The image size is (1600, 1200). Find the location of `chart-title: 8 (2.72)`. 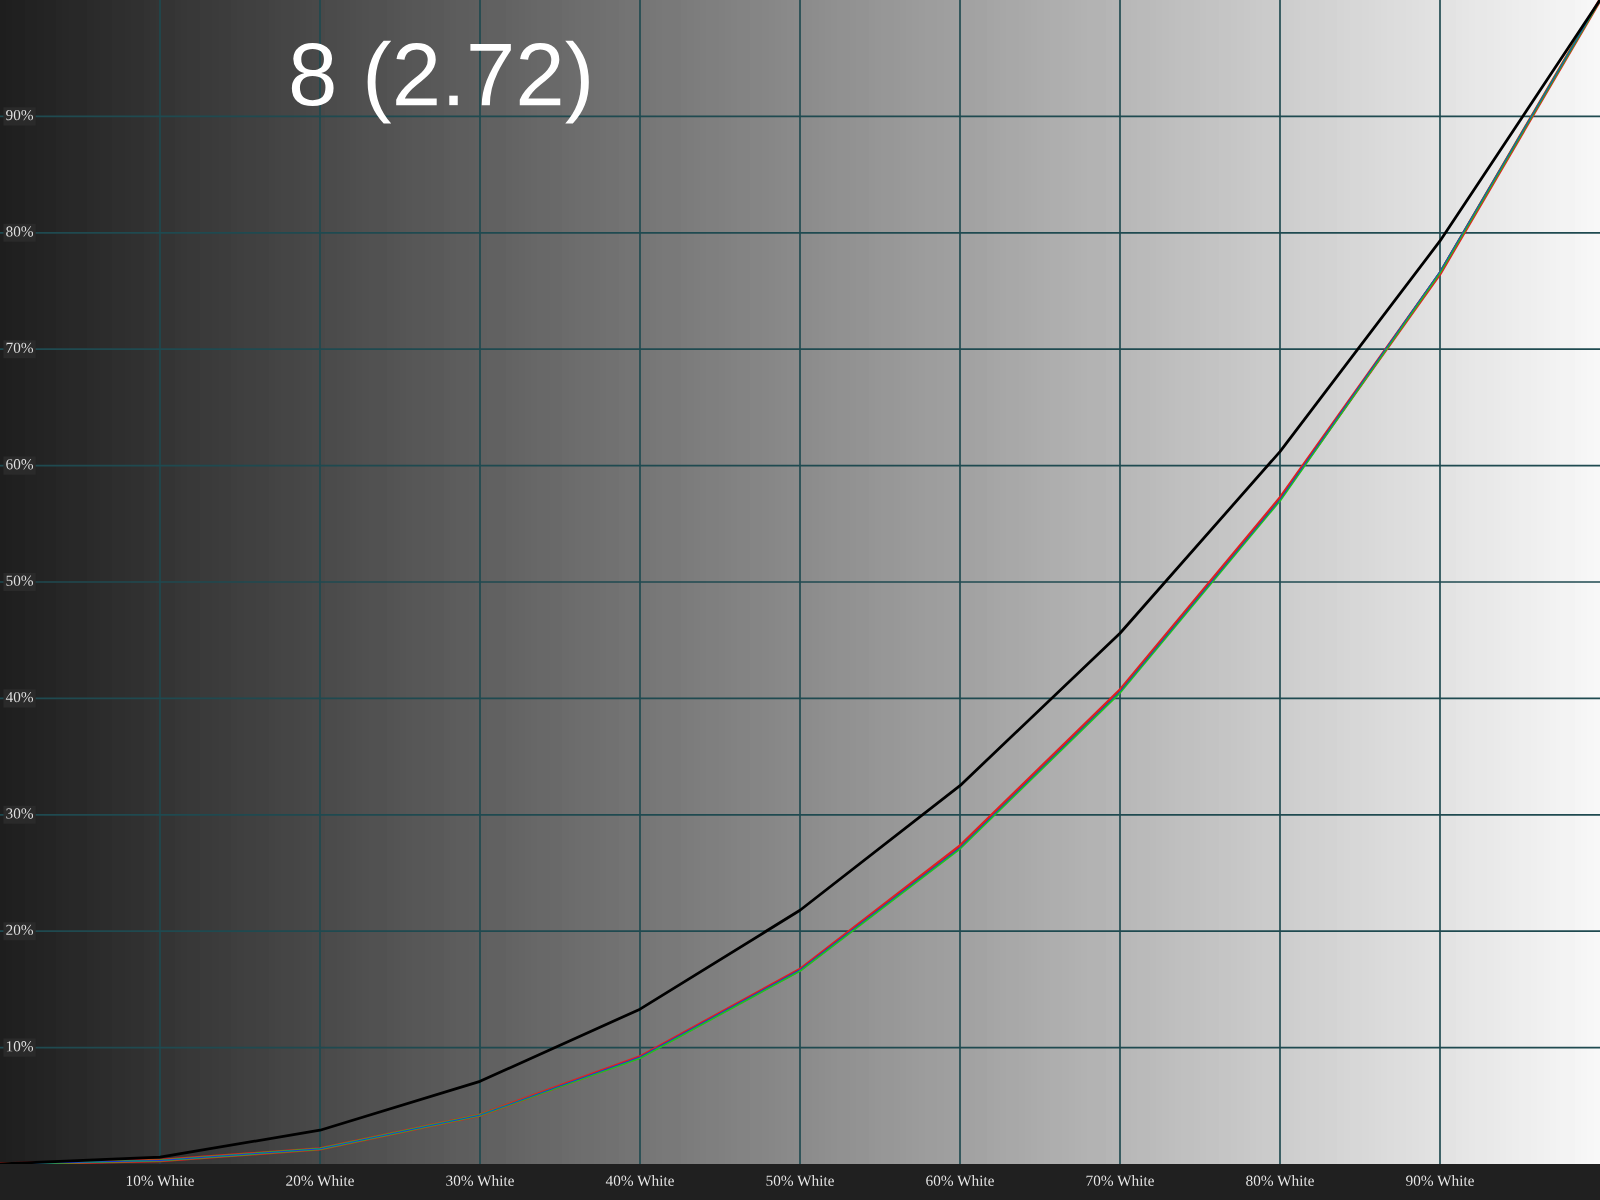

chart-title: 8 (2.72) is located at coordinates (440, 82).